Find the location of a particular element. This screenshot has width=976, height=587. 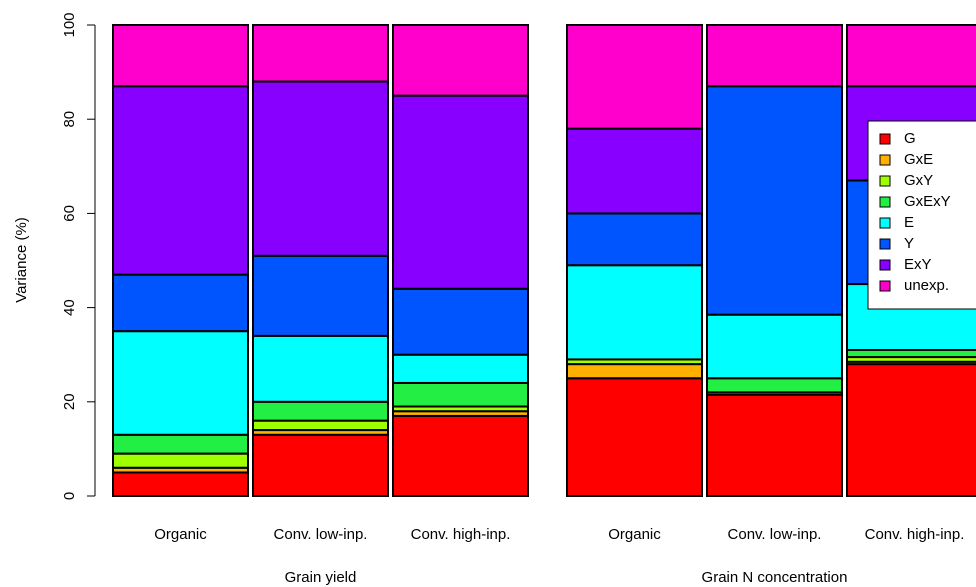

legend-label: GxE is located at coordinates (918, 159).